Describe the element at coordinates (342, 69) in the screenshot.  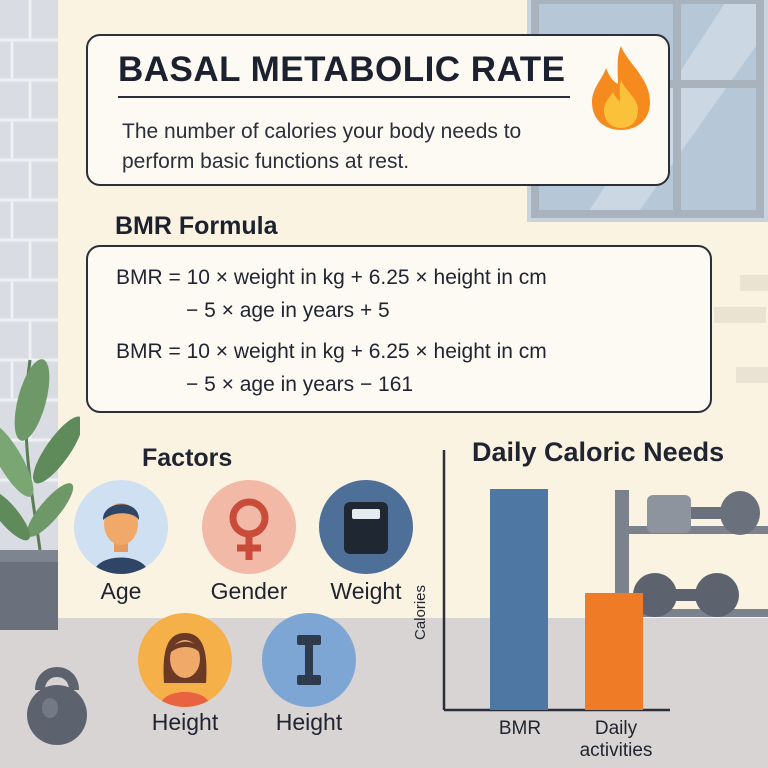
I see `page-title: BASAL METABOLIC RATE` at that location.